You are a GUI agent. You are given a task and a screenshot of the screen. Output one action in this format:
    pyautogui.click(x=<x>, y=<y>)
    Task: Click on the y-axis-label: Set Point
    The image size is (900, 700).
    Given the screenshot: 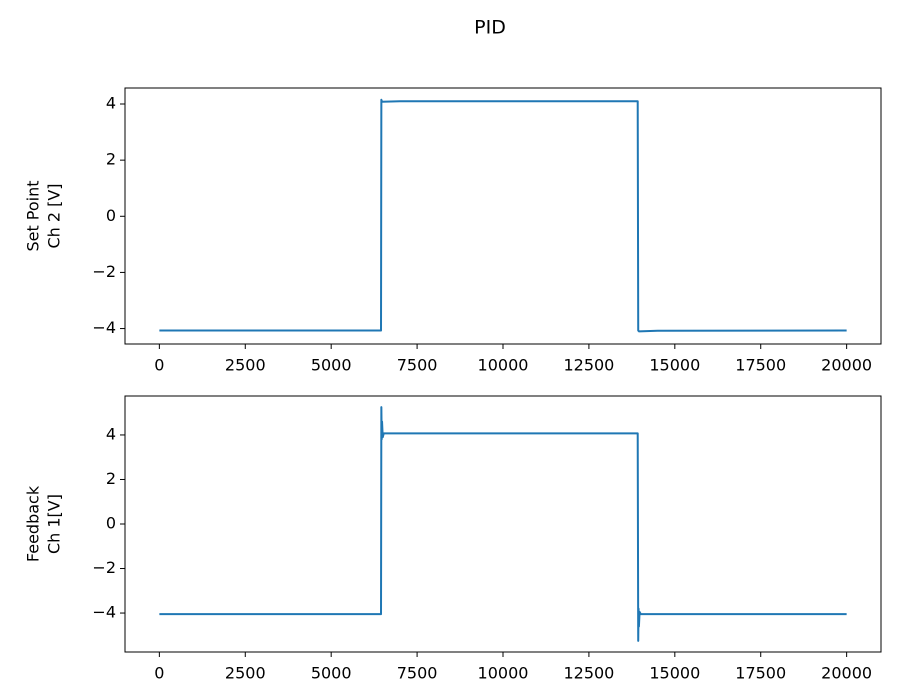 What is the action you would take?
    pyautogui.click(x=33, y=215)
    